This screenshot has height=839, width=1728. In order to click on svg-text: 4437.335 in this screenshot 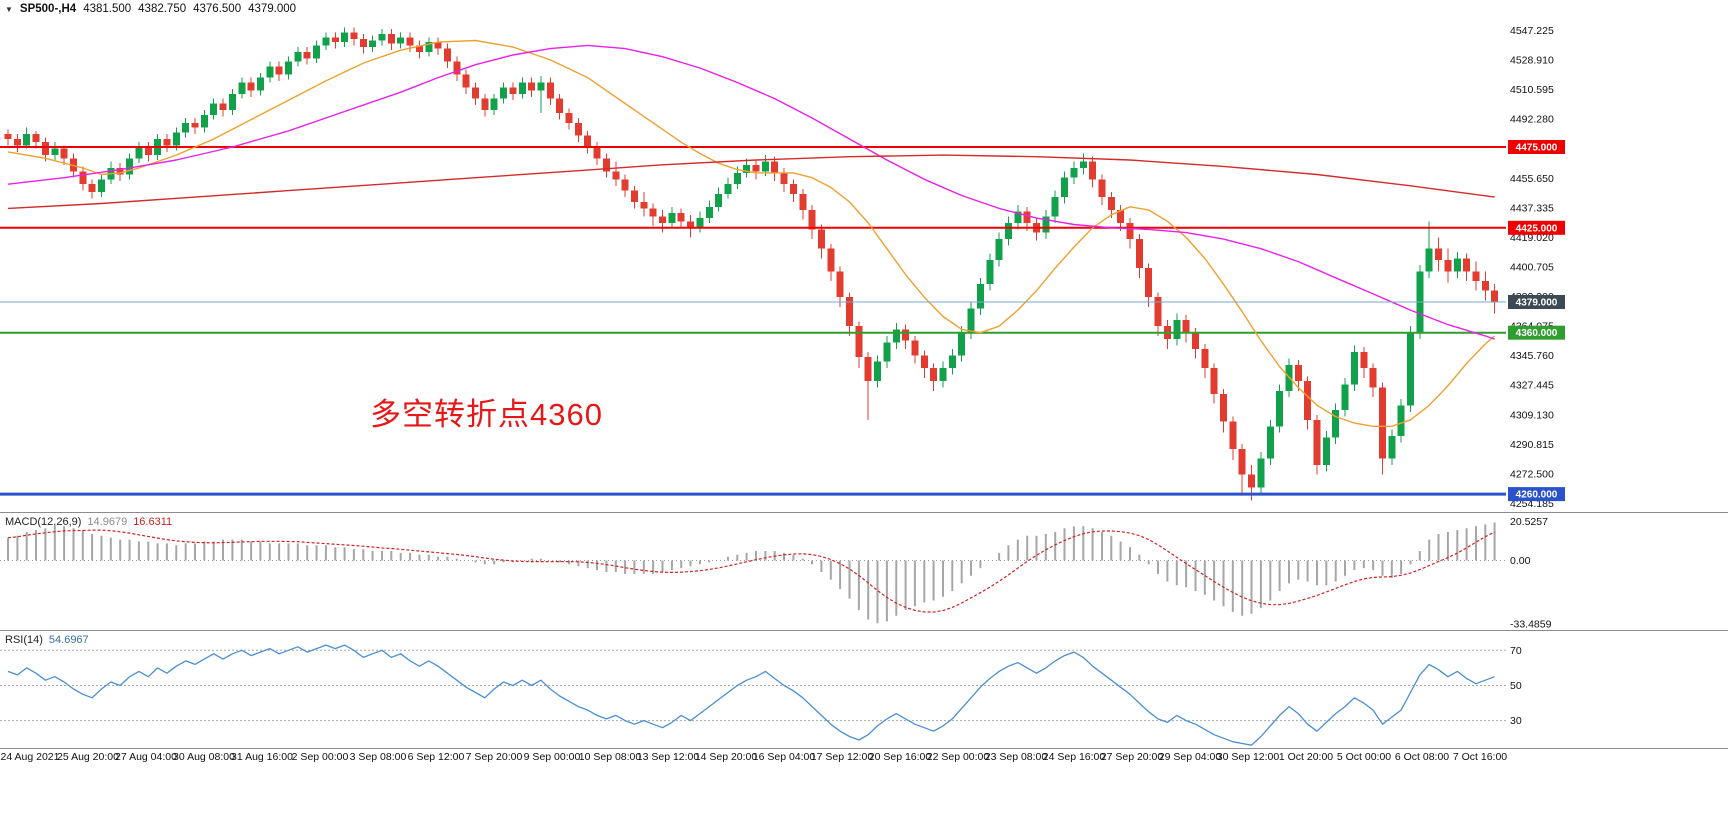, I will do `click(1532, 208)`.